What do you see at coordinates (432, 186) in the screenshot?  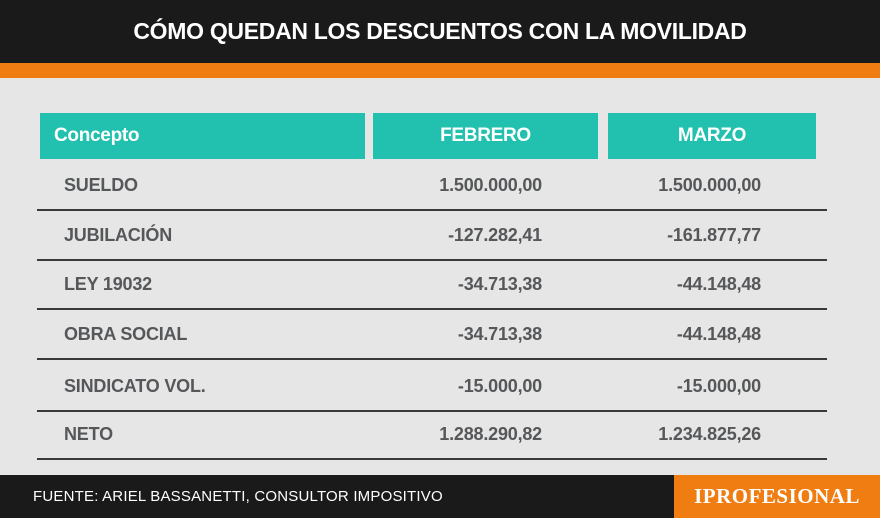 I see `table-row: SUELDO 1.500.000,00 1.500.000,00` at bounding box center [432, 186].